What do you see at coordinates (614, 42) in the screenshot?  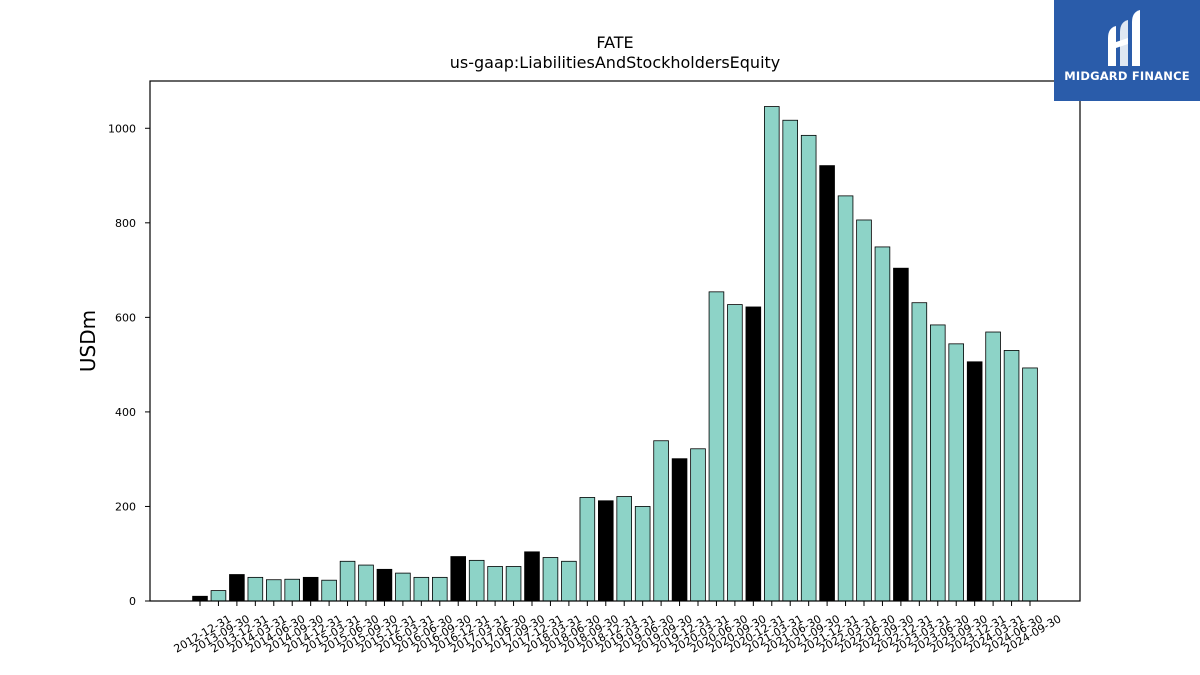 I see `chart-title: FATE` at bounding box center [614, 42].